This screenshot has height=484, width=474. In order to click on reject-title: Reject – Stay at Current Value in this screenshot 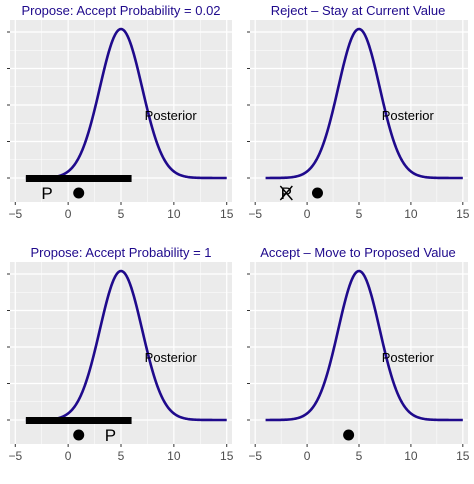, I will do `click(358, 10)`.